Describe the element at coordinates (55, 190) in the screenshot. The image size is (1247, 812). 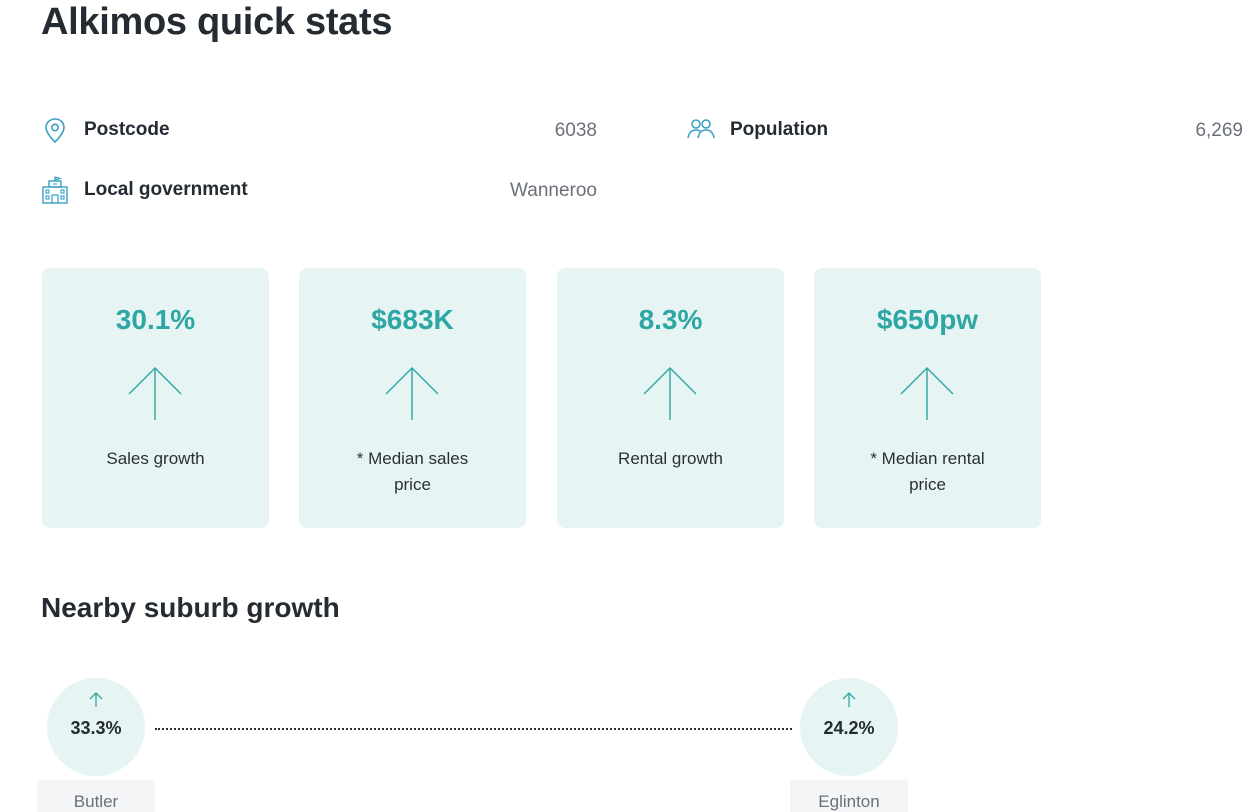
I see `building-icon` at that location.